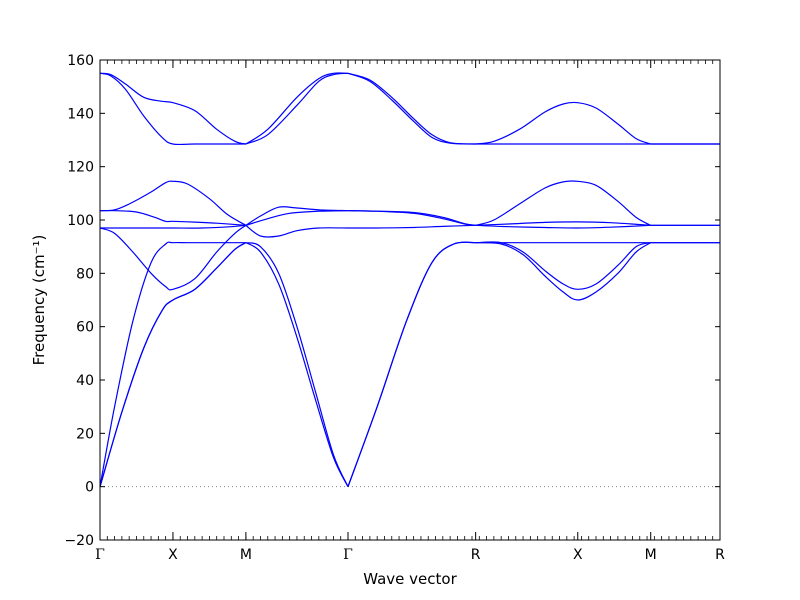 Image resolution: width=800 pixels, height=600 pixels. Describe the element at coordinates (39, 300) in the screenshot. I see `y-axis-label: Frequency (cm⁻¹)` at that location.